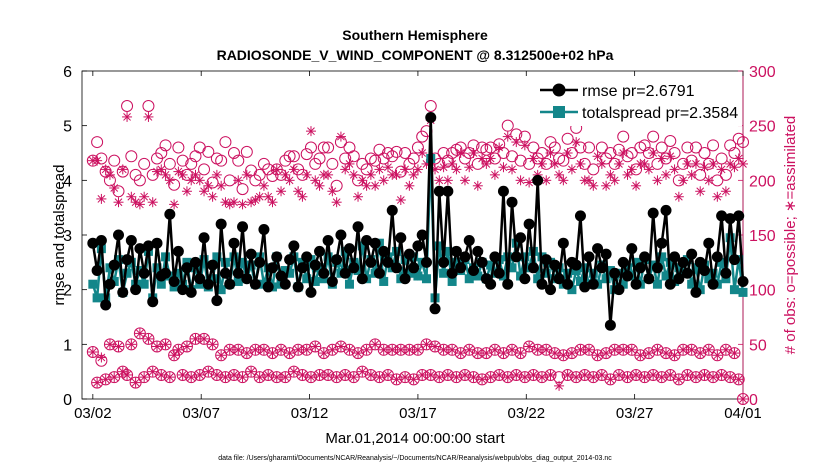 The image size is (830, 470). Describe the element at coordinates (638, 91) in the screenshot. I see `legend-label: rmse pr=2.6791` at that location.